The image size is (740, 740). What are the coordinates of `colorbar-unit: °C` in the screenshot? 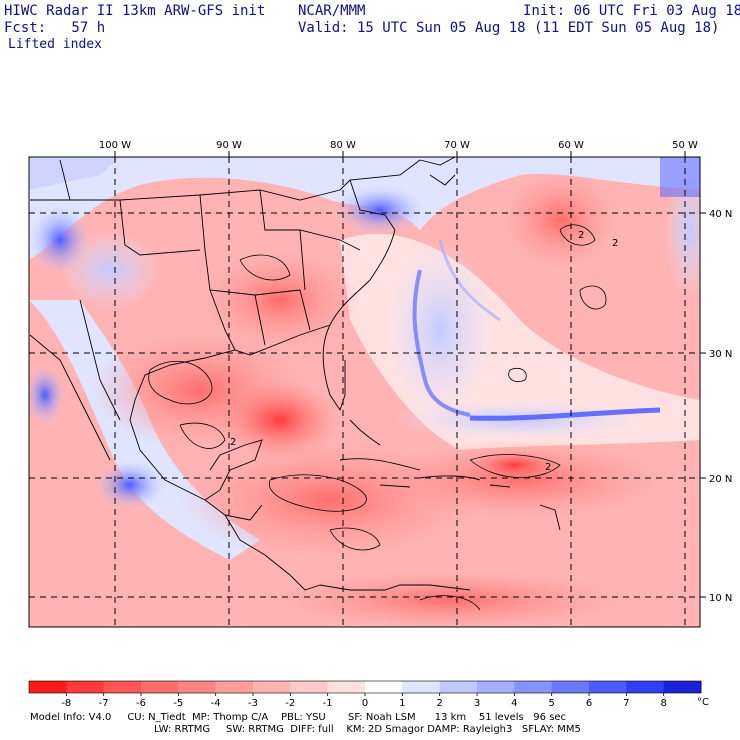 It's located at (703, 702).